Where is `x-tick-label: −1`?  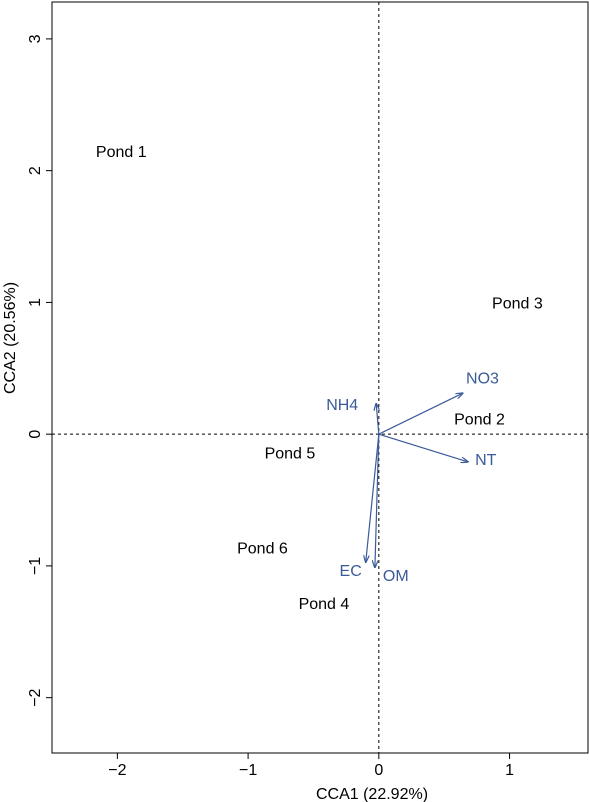
x-tick-label: −1 is located at coordinates (248, 770).